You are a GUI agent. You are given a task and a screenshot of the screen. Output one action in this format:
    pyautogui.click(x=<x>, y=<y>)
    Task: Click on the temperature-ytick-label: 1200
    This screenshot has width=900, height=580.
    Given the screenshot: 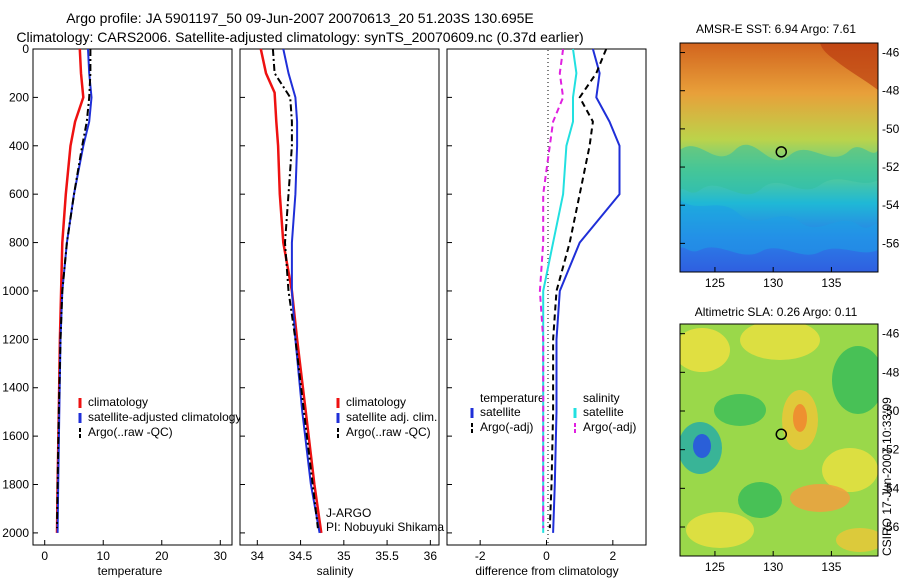 What is the action you would take?
    pyautogui.click(x=15, y=339)
    